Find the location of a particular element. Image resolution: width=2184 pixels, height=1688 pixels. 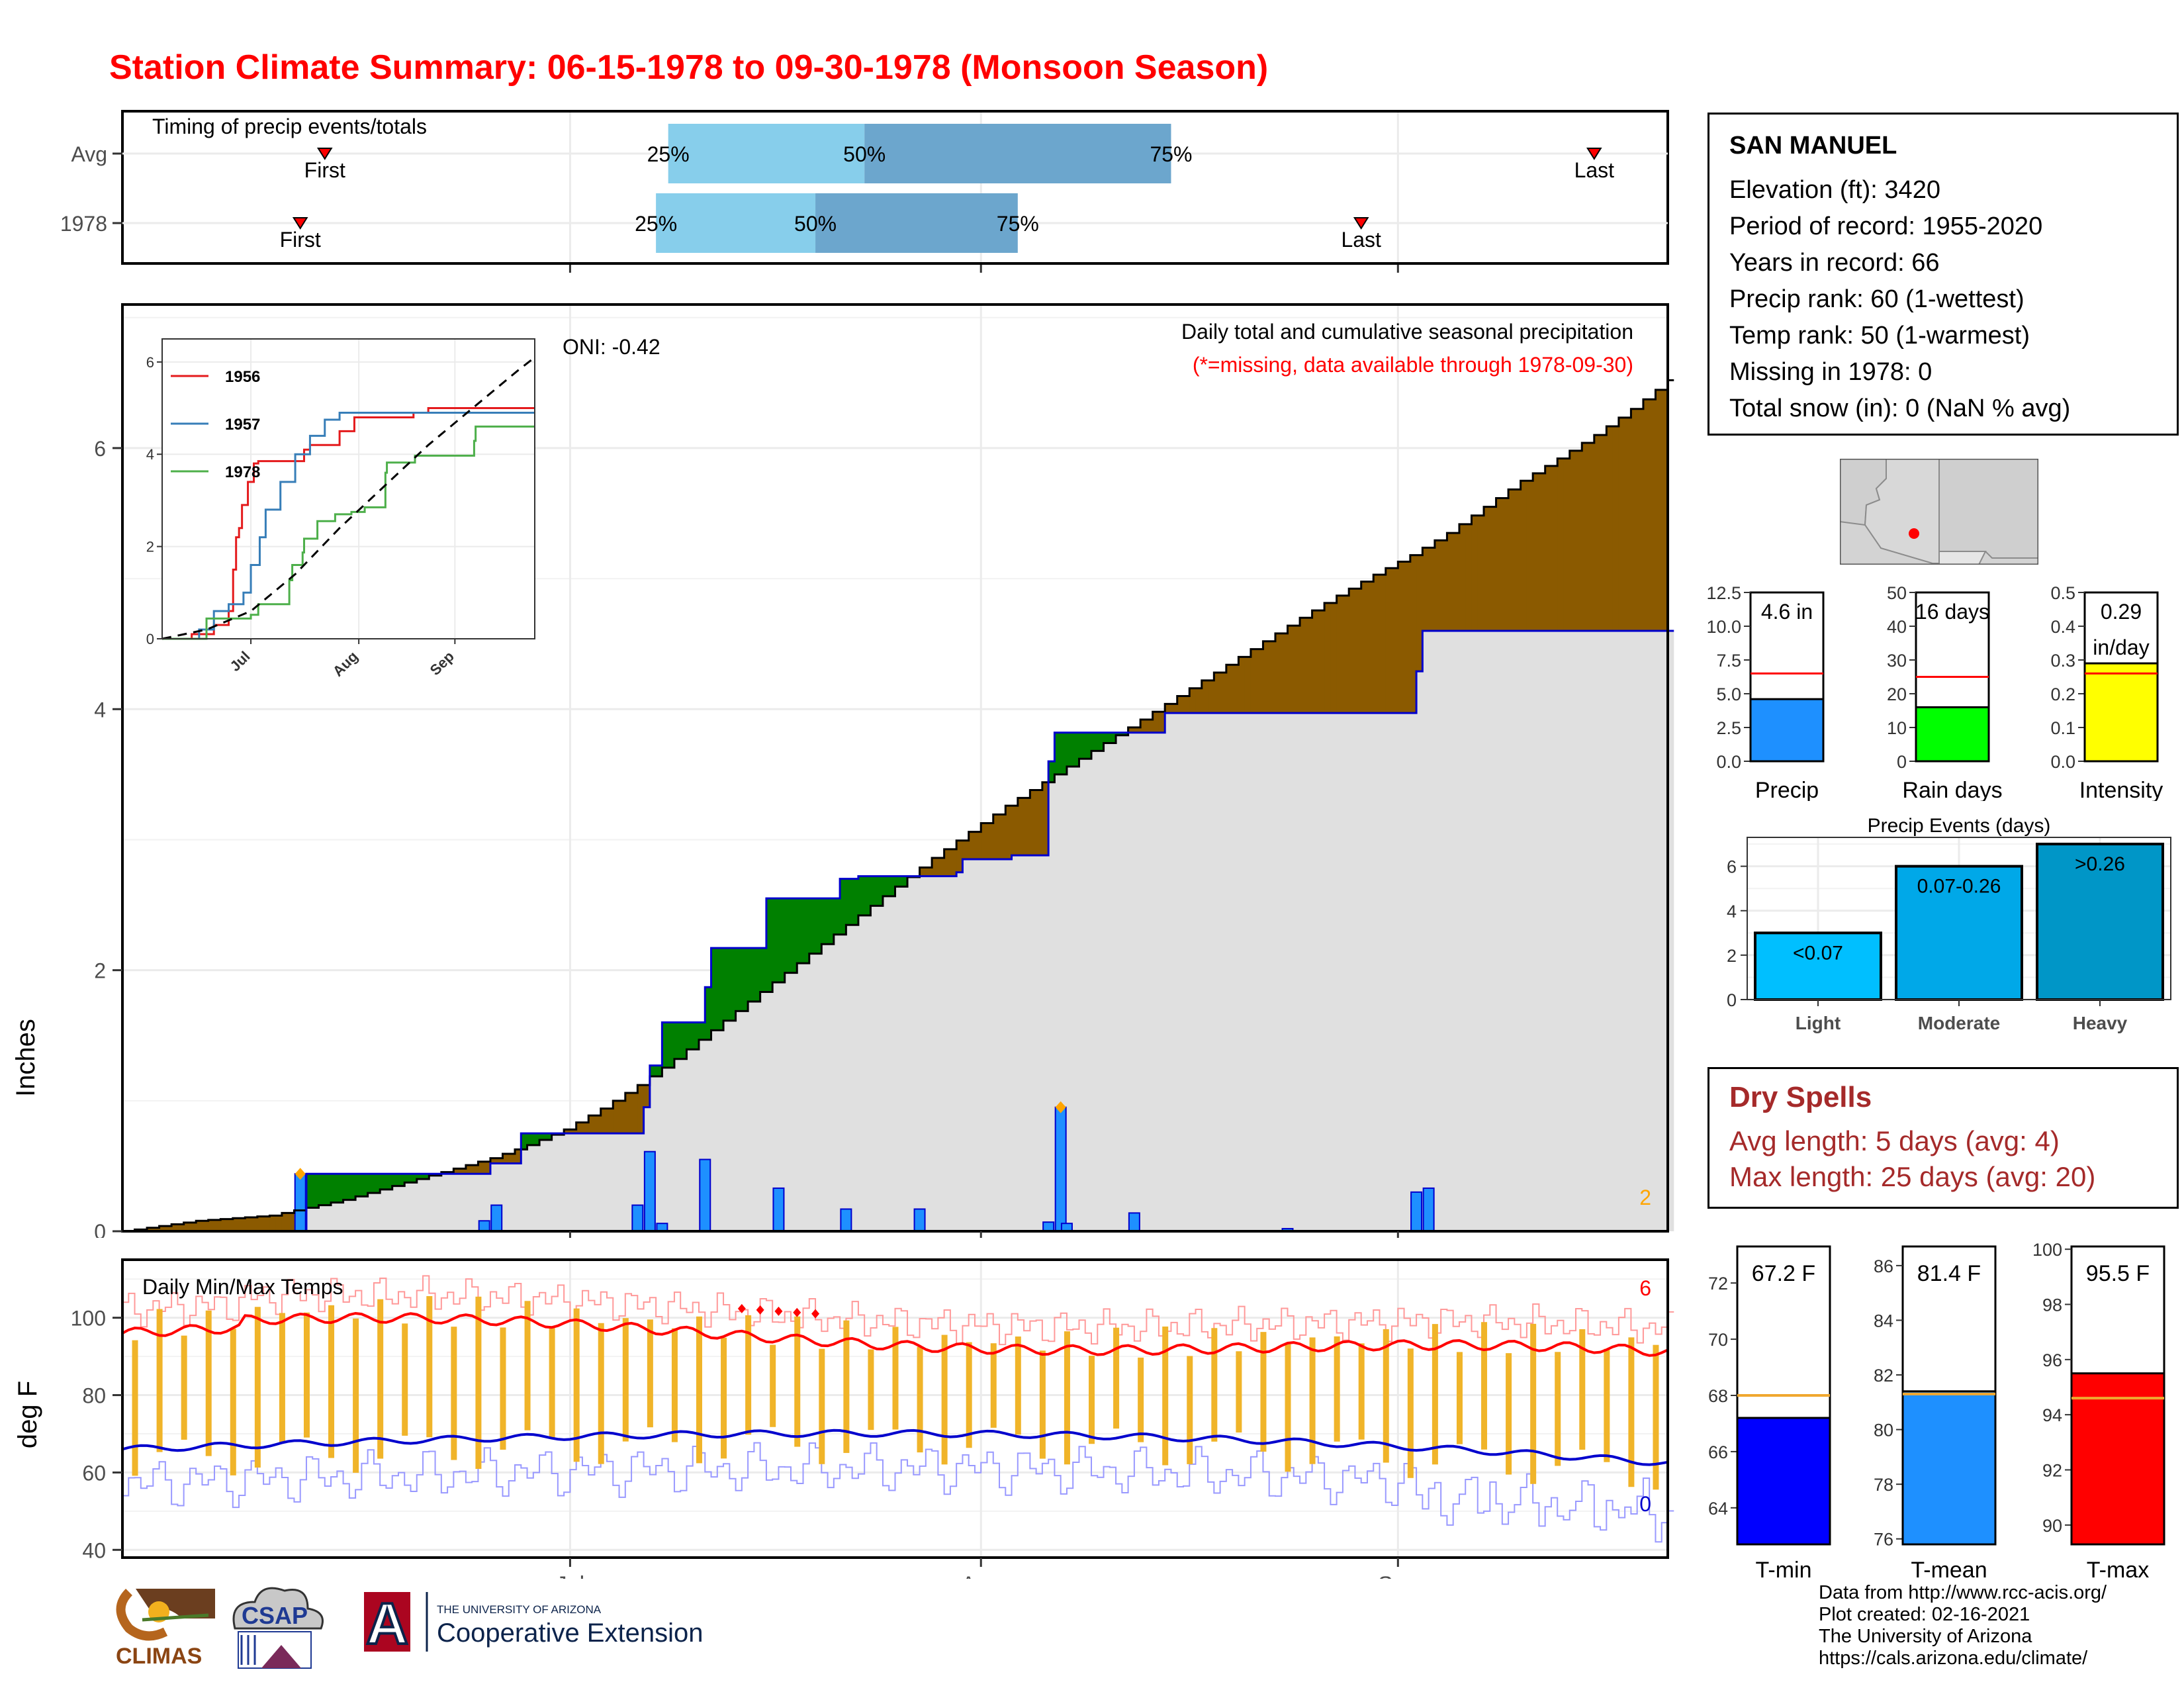

timing-row-label: 1978 is located at coordinates (83, 224).